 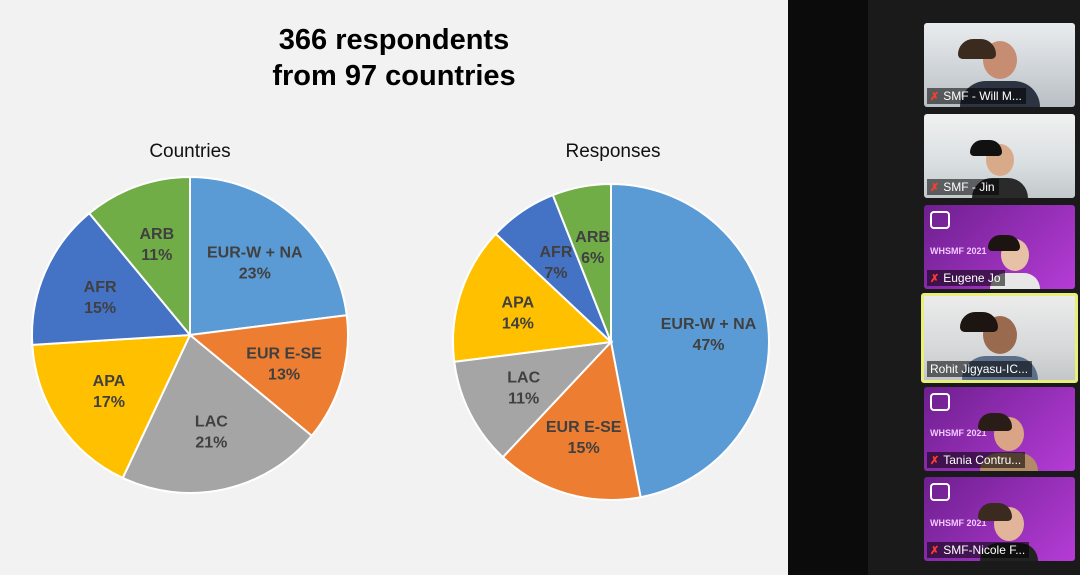 I want to click on participant-tile-2: ✗ SMF - Jin, so click(x=999, y=156).